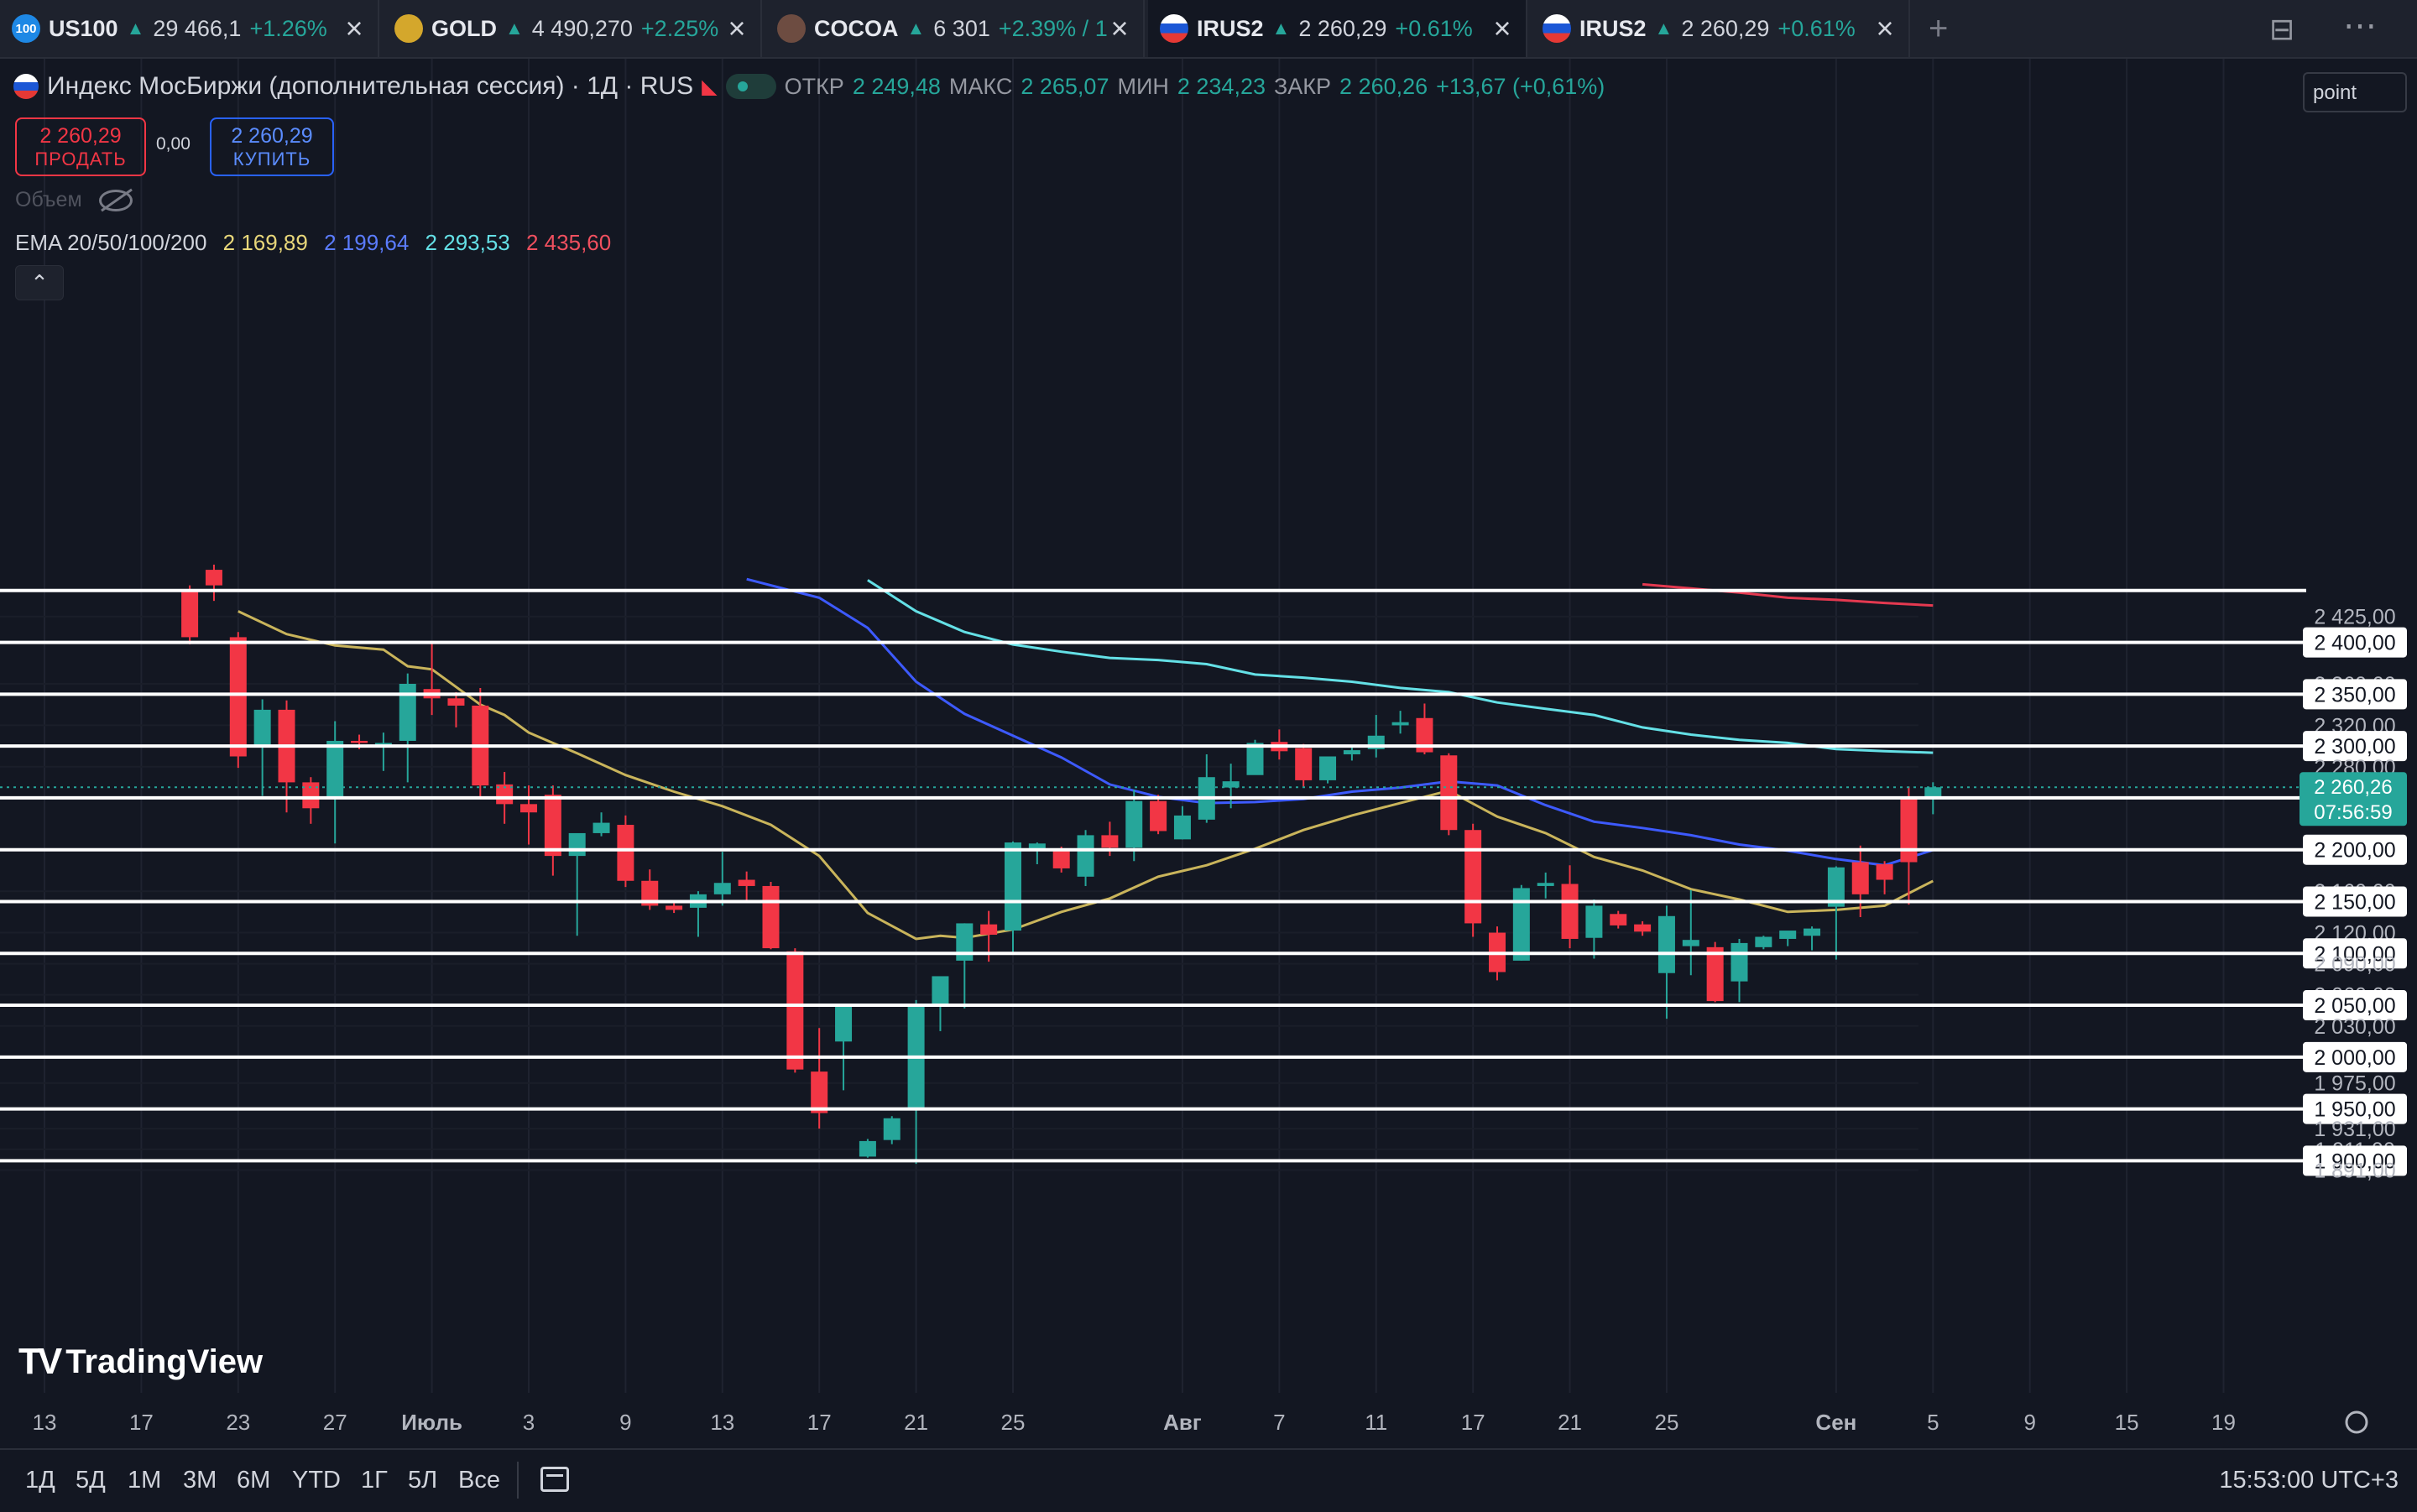  Describe the element at coordinates (2354, 1162) in the screenshot. I see `level-price-label: 1 900,00` at that location.